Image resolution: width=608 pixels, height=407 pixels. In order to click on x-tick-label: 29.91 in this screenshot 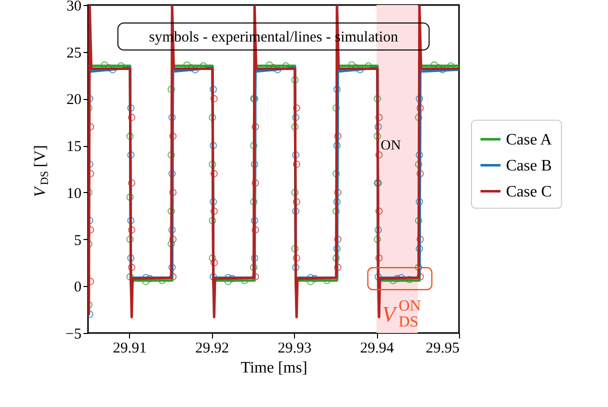, I will do `click(129, 348)`.